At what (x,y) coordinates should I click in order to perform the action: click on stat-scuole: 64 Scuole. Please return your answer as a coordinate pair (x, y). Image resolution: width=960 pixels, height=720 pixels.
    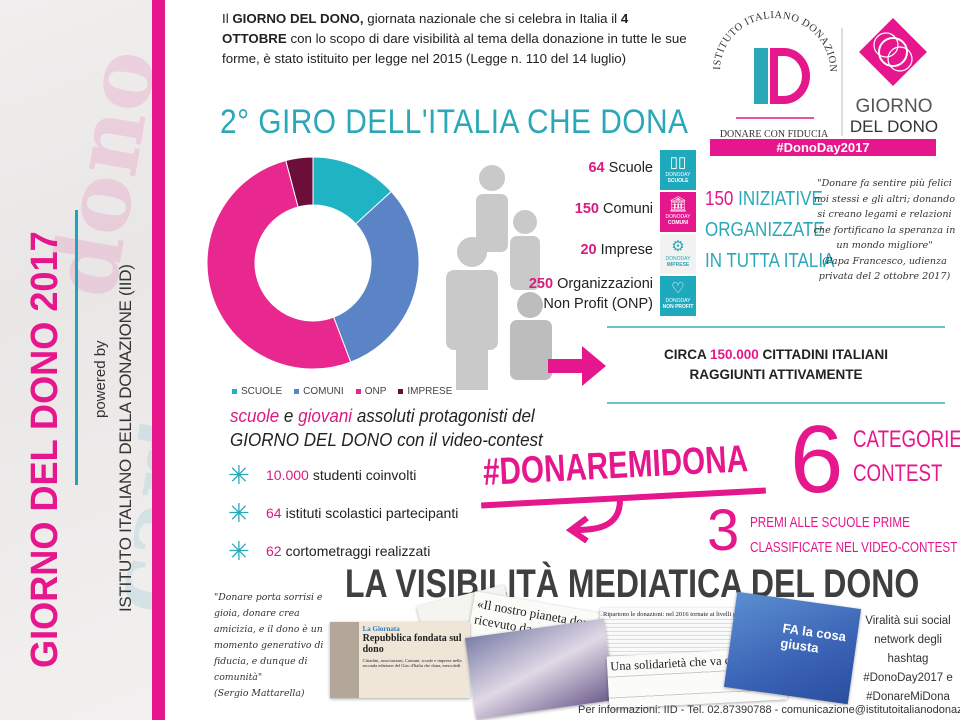
    Looking at the image, I should click on (620, 168).